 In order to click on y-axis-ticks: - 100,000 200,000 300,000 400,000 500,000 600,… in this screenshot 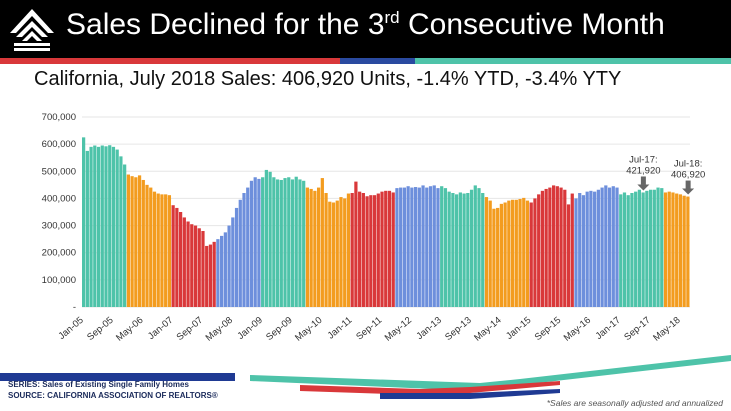, I will do `click(59, 212)`.